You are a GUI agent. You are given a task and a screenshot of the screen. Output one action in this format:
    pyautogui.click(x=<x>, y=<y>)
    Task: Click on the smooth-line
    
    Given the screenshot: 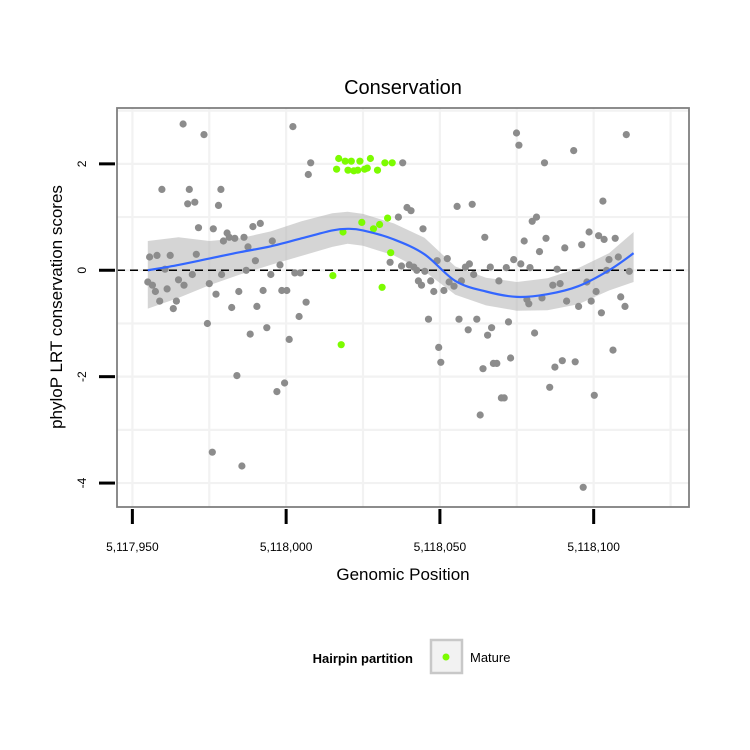 What is the action you would take?
    pyautogui.click(x=391, y=263)
    